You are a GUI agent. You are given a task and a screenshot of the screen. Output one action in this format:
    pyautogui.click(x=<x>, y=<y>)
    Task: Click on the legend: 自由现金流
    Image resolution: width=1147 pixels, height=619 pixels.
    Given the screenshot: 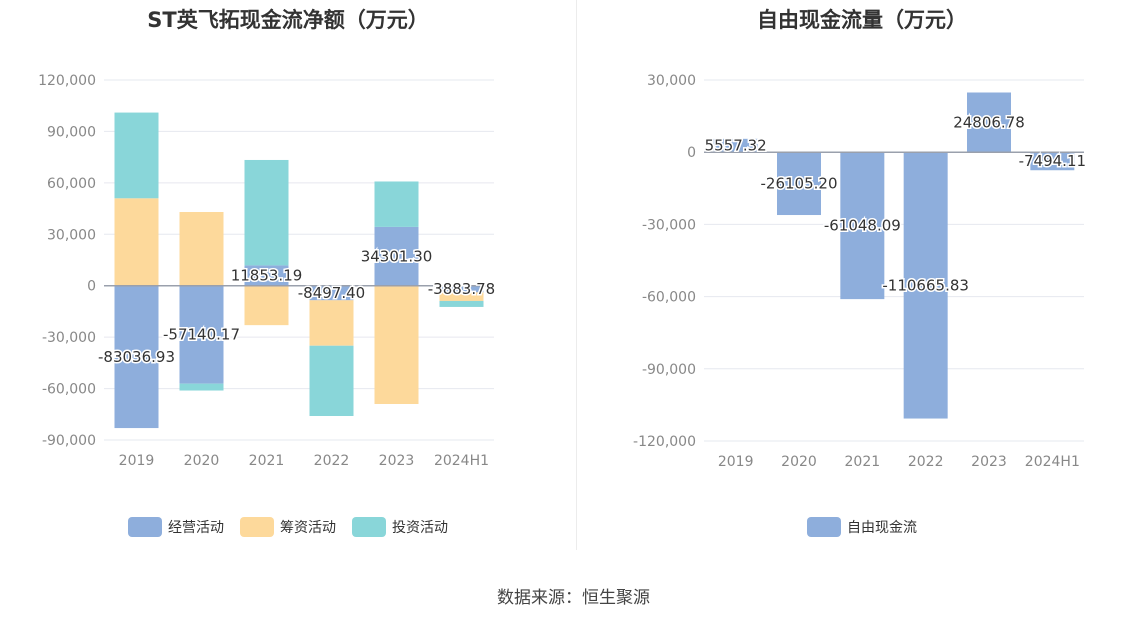 What is the action you would take?
    pyautogui.click(x=862, y=527)
    